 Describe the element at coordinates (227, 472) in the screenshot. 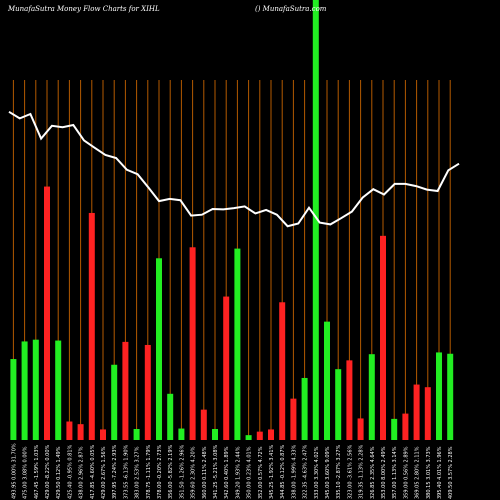

I see `x-tick-label: 342.60 0.40% 1.89%` at that location.